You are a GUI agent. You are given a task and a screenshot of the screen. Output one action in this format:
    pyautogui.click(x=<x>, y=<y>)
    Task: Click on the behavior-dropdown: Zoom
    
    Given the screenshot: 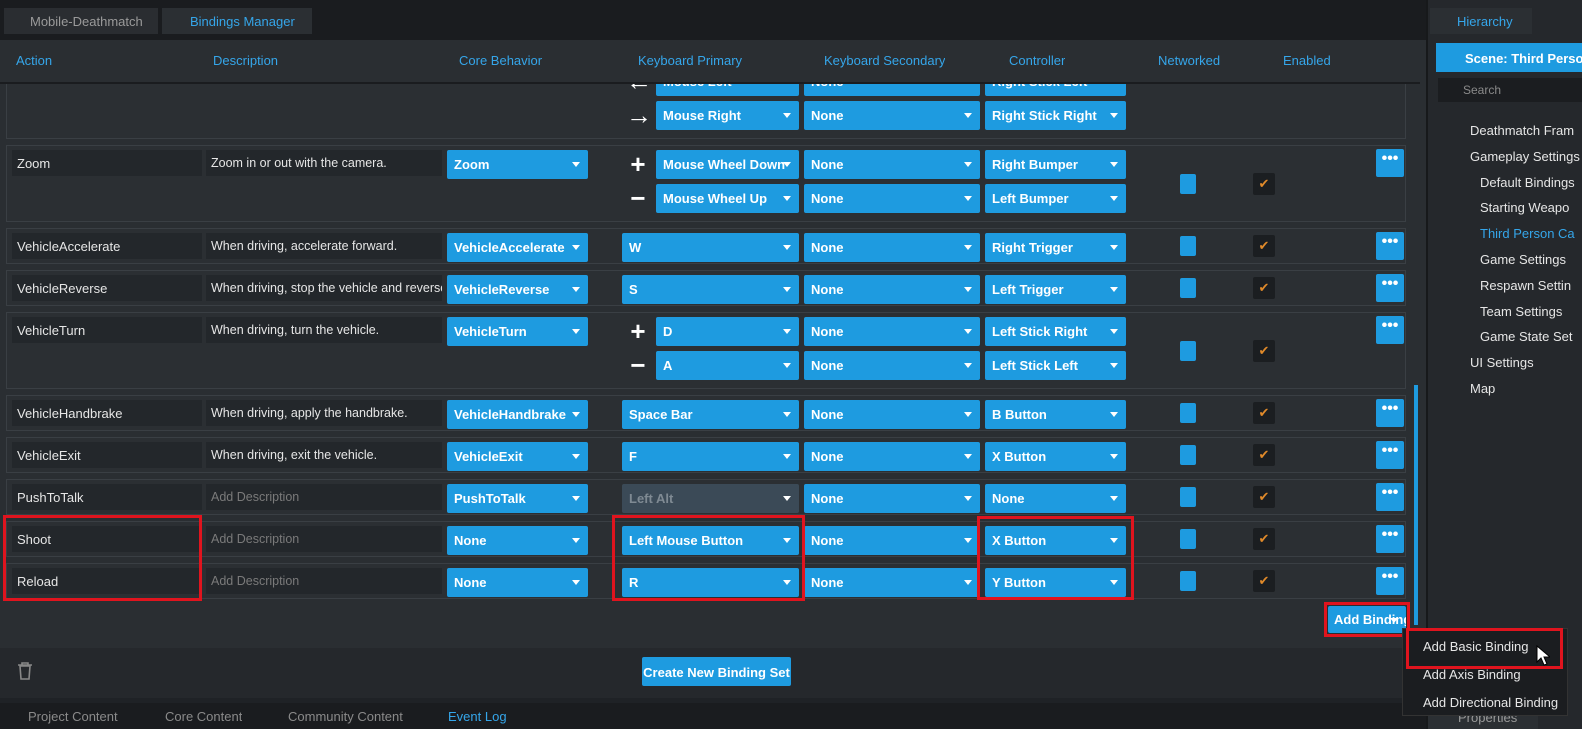 What is the action you would take?
    pyautogui.click(x=517, y=164)
    